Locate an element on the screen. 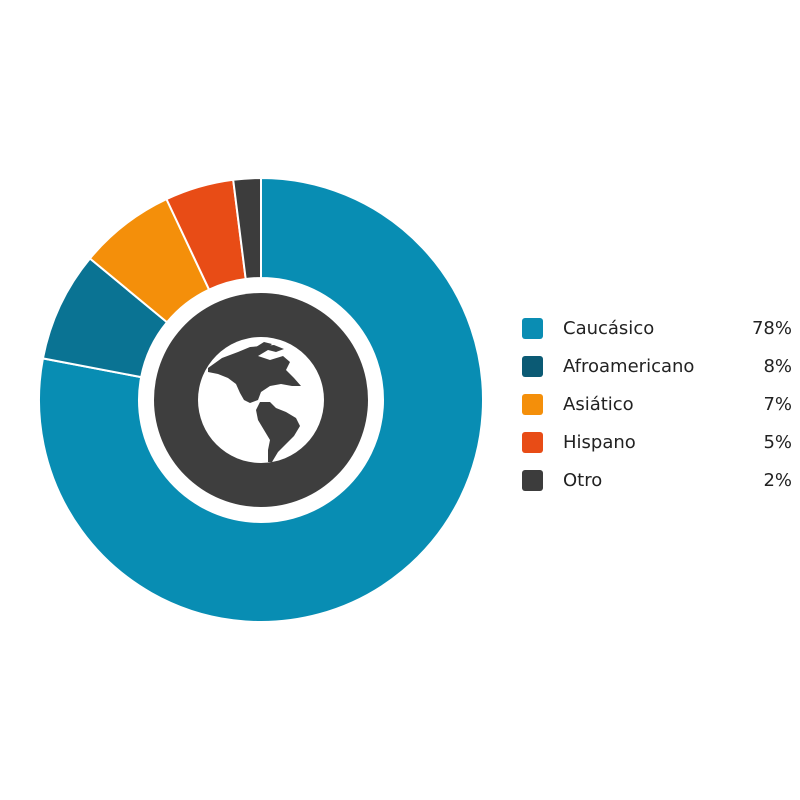  slice-otro is located at coordinates (247, 228).